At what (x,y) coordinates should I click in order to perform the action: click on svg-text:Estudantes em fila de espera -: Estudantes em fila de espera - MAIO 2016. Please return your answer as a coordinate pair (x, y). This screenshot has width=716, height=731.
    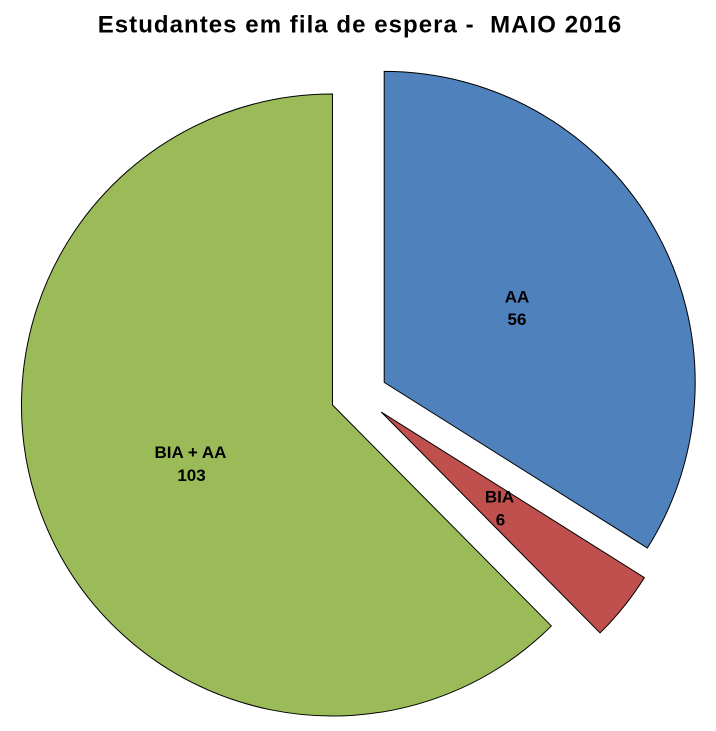
    Looking at the image, I should click on (360, 25).